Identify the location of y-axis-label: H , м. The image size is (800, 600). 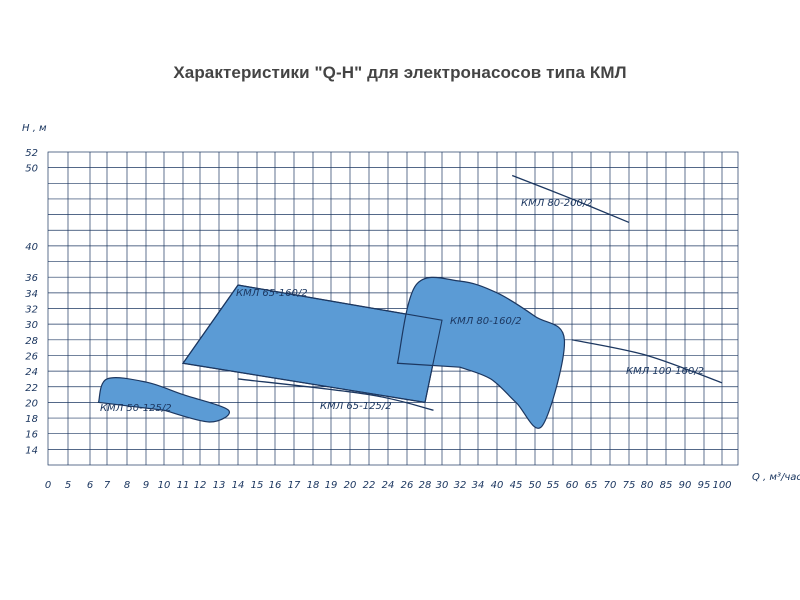
(34, 128).